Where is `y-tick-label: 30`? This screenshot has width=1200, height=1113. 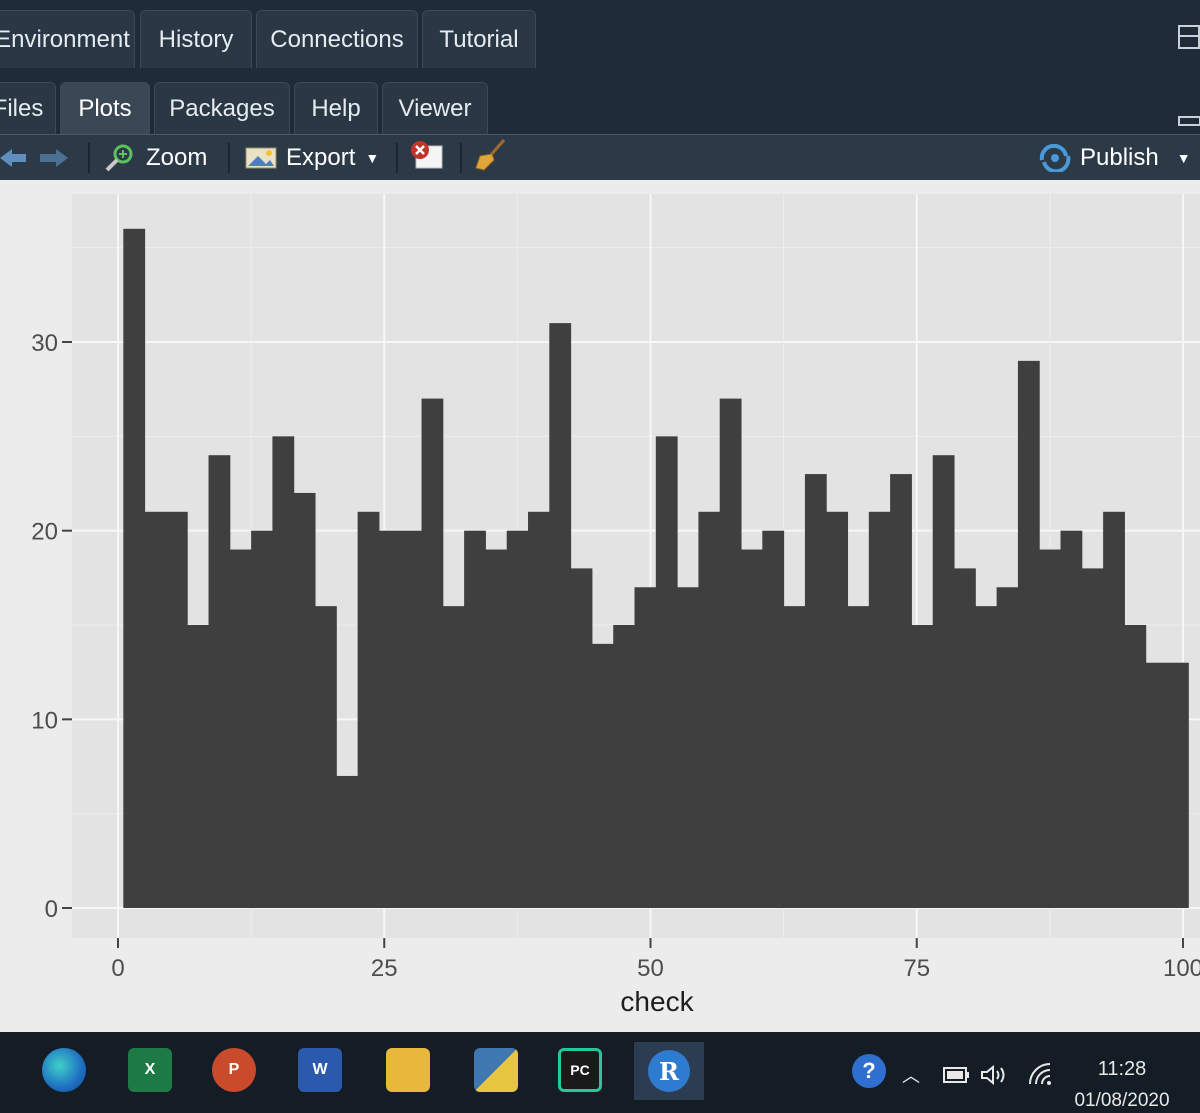
y-tick-label: 30 is located at coordinates (44, 343).